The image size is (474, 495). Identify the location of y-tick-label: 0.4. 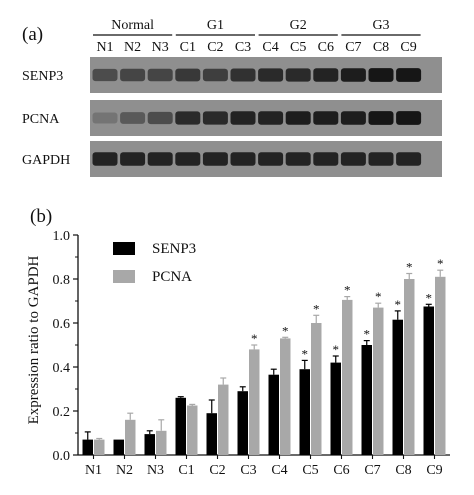
(62, 368).